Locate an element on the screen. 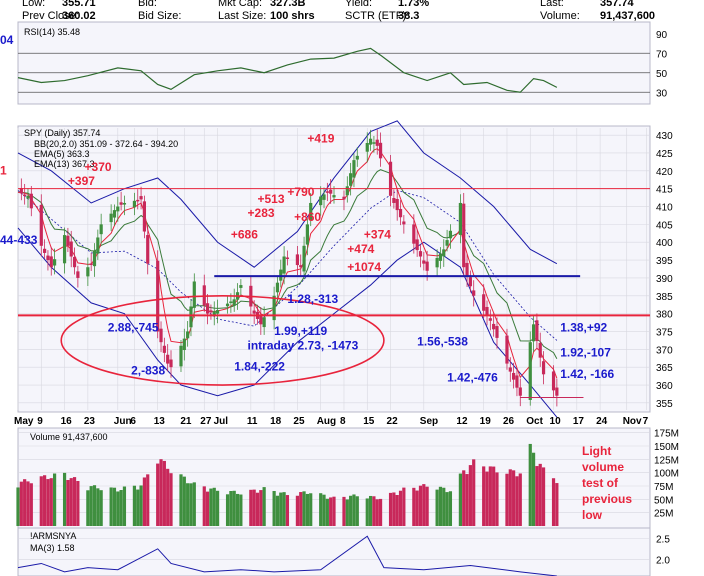  rsi-layer: 30 50 70 90 is located at coordinates (342, 64).